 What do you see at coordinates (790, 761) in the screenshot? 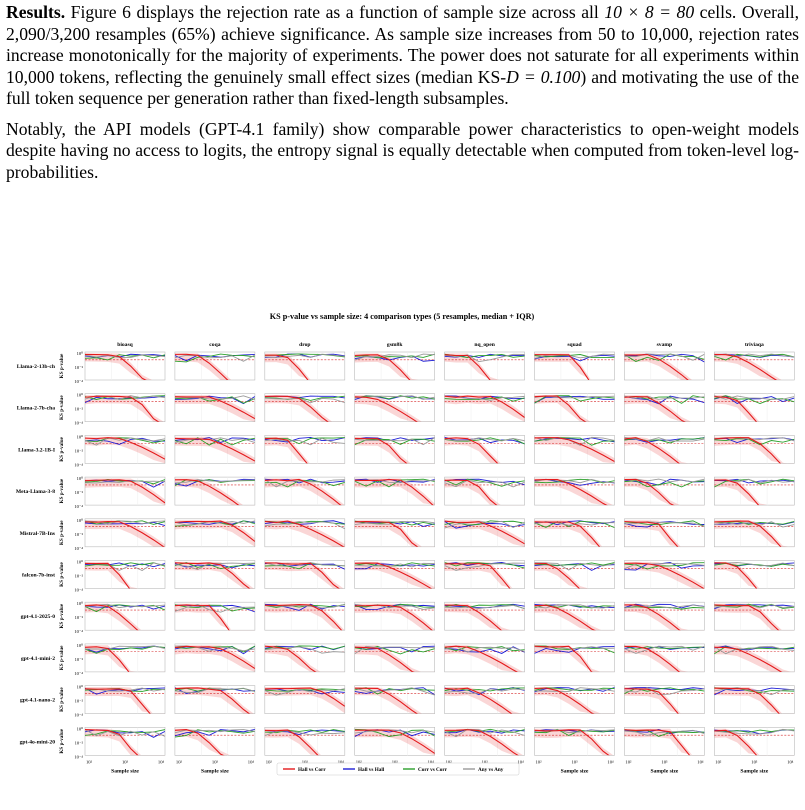
I see `x-tick-label: 10⁴` at bounding box center [790, 761].